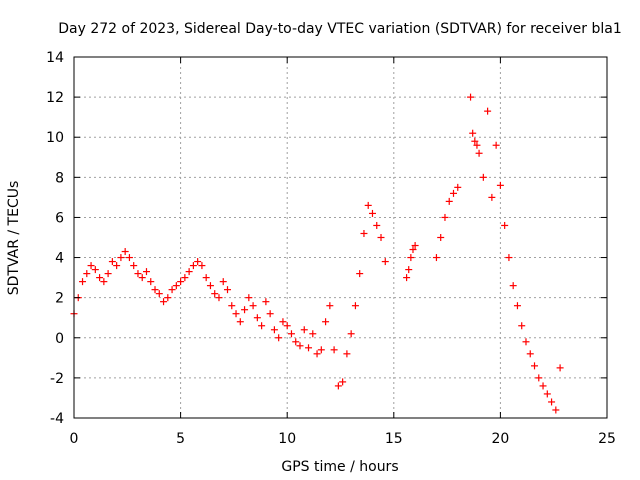  Describe the element at coordinates (59, 218) in the screenshot. I see `y-tick-label: 6` at that location.